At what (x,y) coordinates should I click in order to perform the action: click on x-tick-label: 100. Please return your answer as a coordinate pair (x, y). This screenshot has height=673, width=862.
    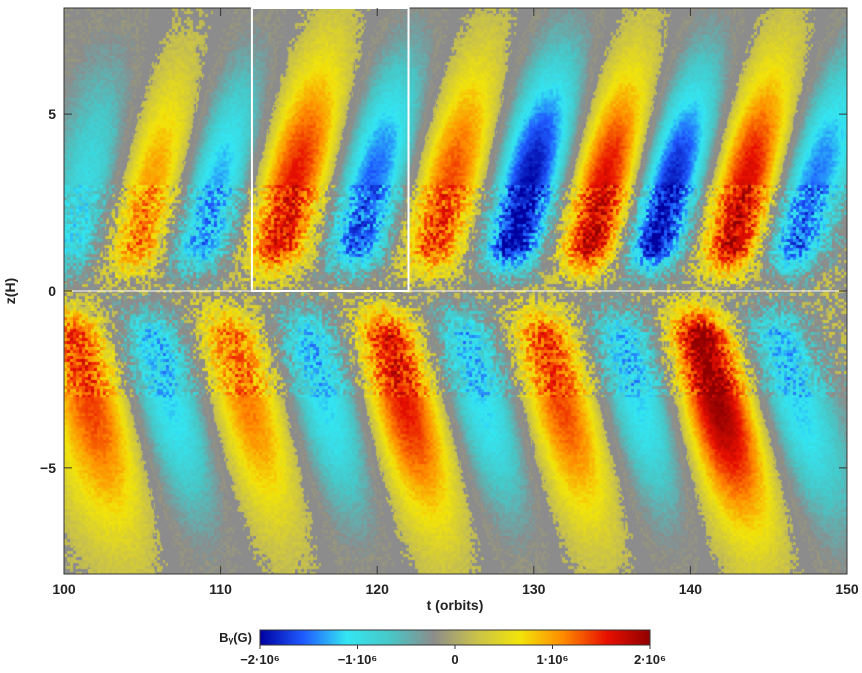
    Looking at the image, I should click on (64, 589).